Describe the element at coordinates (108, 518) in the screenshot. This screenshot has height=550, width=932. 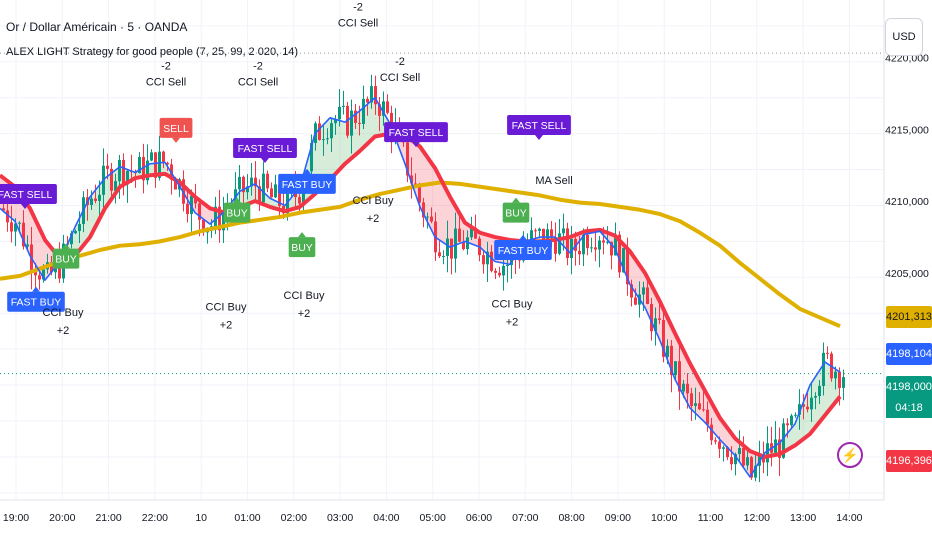
I see `time-tick-label: 21:00` at that location.